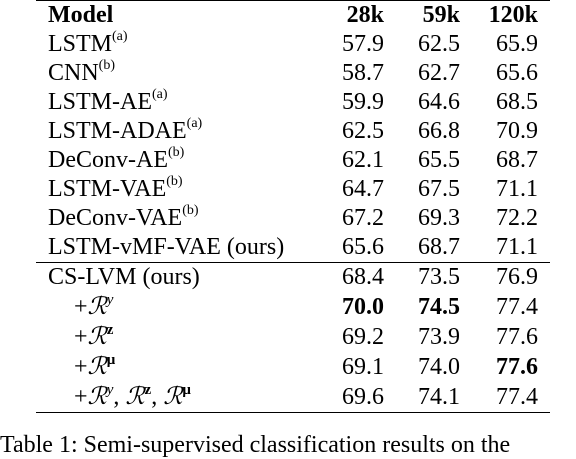  I want to click on value-59k: 74.1, so click(422, 397).